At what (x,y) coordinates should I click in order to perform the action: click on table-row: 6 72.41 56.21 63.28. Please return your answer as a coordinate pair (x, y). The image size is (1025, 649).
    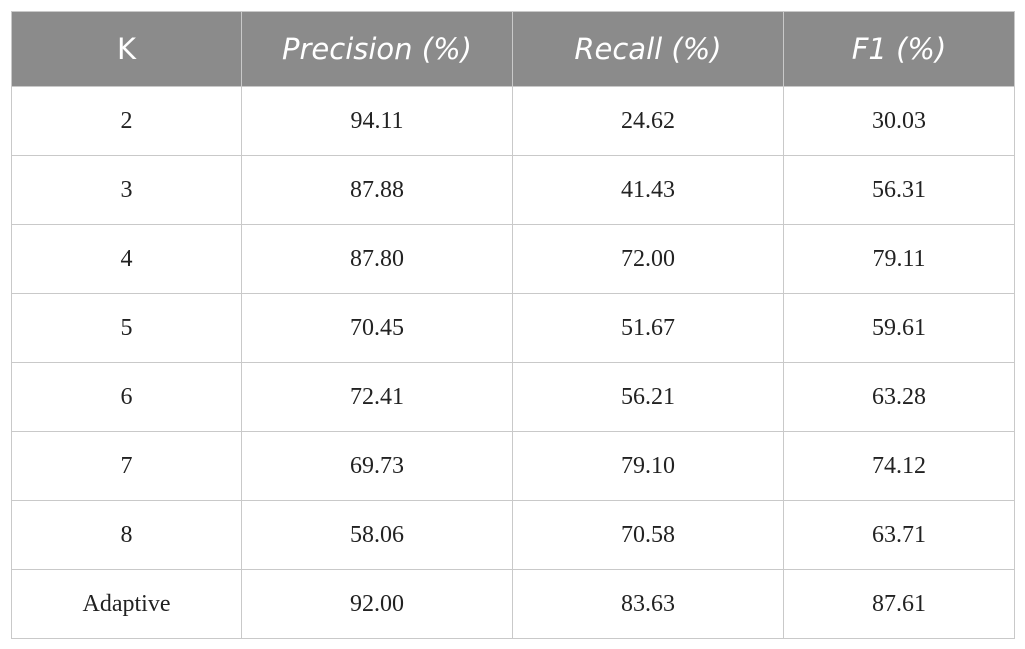
    Looking at the image, I should click on (513, 397).